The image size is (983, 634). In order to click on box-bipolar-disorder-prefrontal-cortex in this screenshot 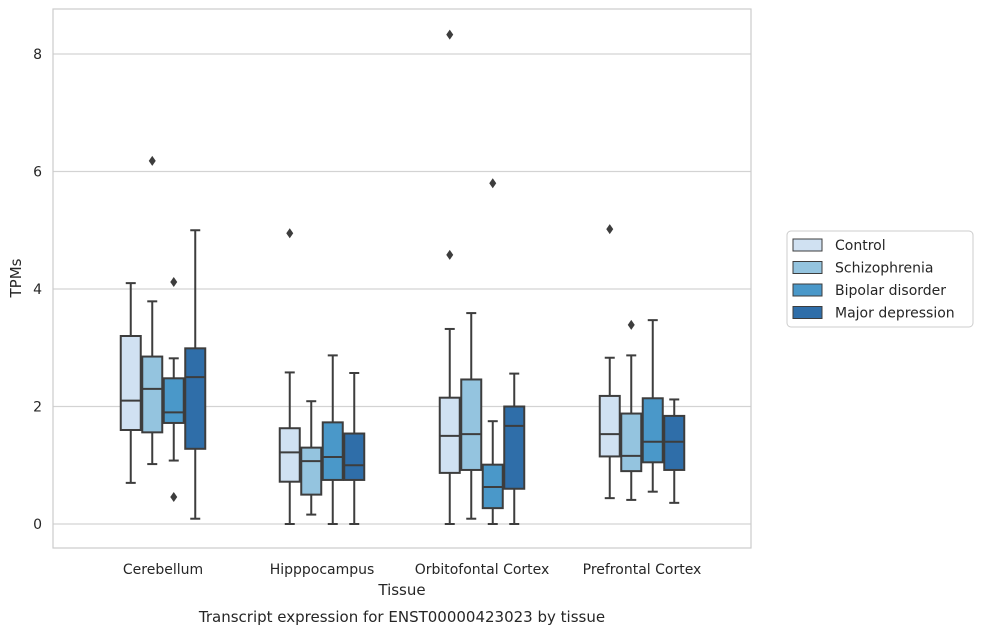, I will do `click(652, 406)`.